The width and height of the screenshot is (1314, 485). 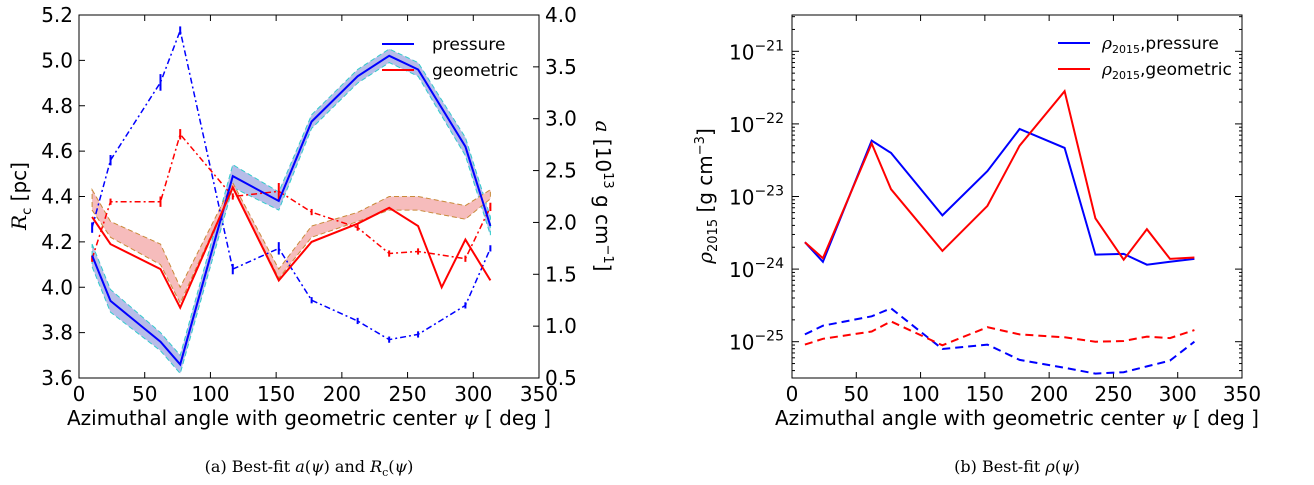 What do you see at coordinates (21, 196) in the screenshot?
I see `panel-a-left-axis-label: Rc [pc]` at bounding box center [21, 196].